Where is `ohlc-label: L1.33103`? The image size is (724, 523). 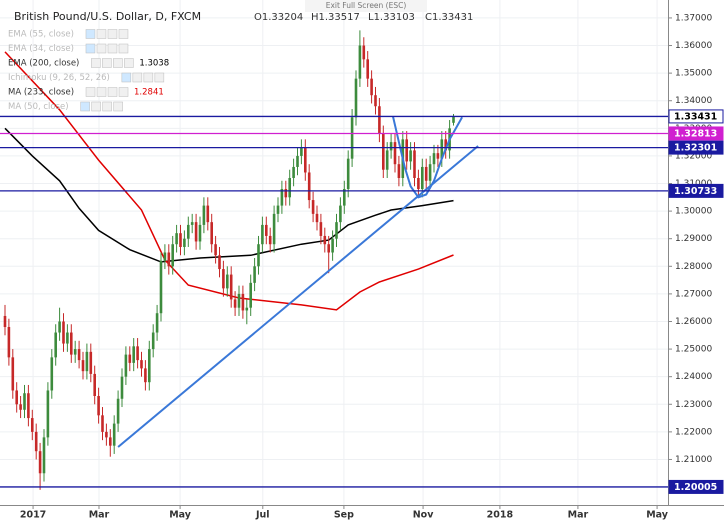
ohlc-label: L1.33103 is located at coordinates (391, 17).